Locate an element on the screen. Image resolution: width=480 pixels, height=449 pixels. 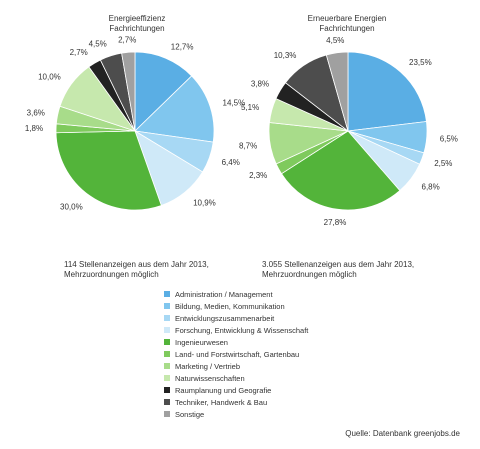
legend-item: Bildung, Medien, Kommunikation is located at coordinates (274, 306).